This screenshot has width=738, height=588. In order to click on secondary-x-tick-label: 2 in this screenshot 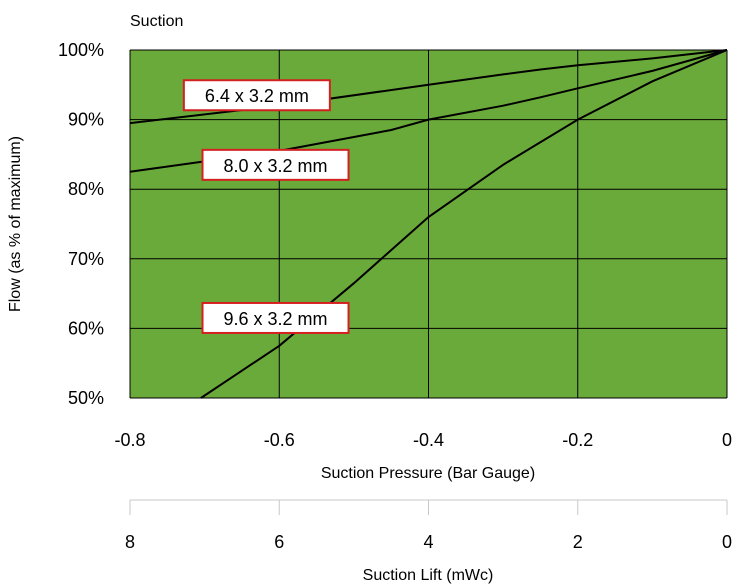, I will do `click(578, 542)`.